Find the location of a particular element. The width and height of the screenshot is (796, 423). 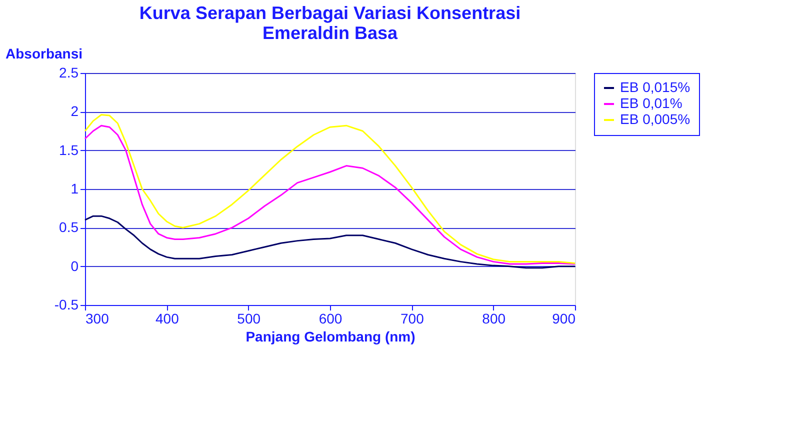

x-tick-label: 600 is located at coordinates (330, 318).